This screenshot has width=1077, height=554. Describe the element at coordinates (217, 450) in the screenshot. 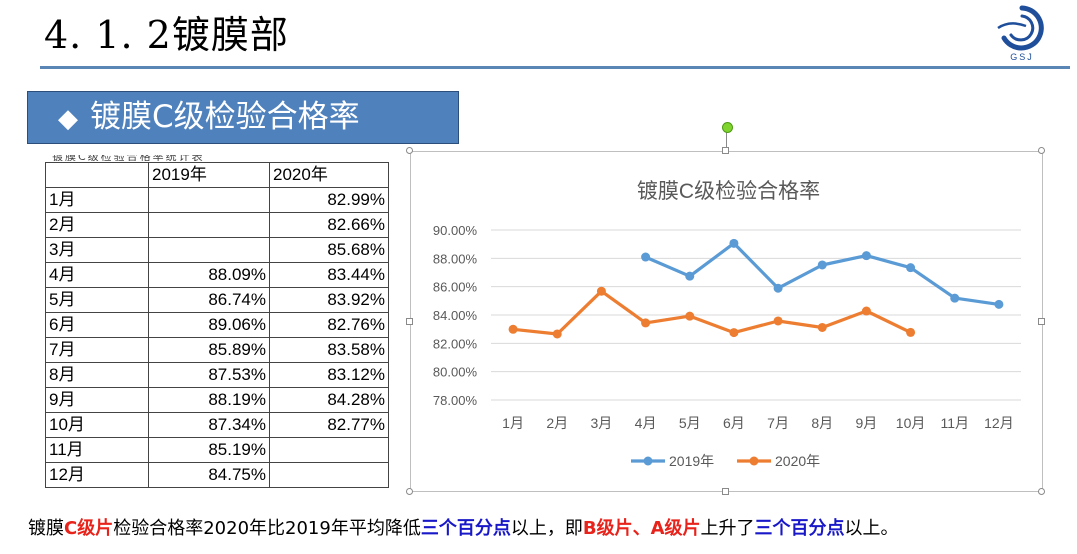

I see `table-row: 11月 85.19%` at that location.